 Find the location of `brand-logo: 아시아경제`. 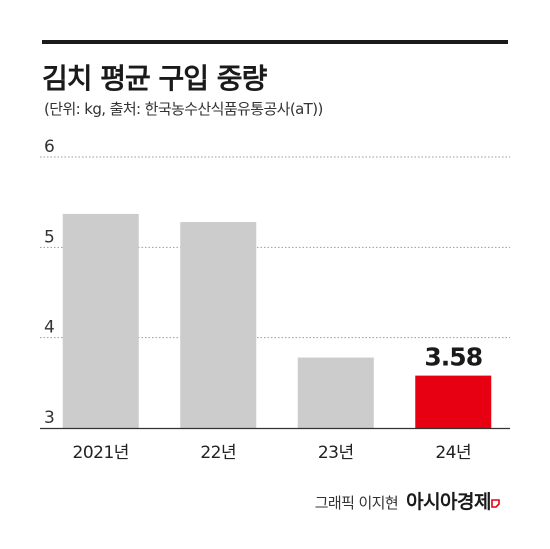

brand-logo: 아시아경제 is located at coordinates (453, 500).